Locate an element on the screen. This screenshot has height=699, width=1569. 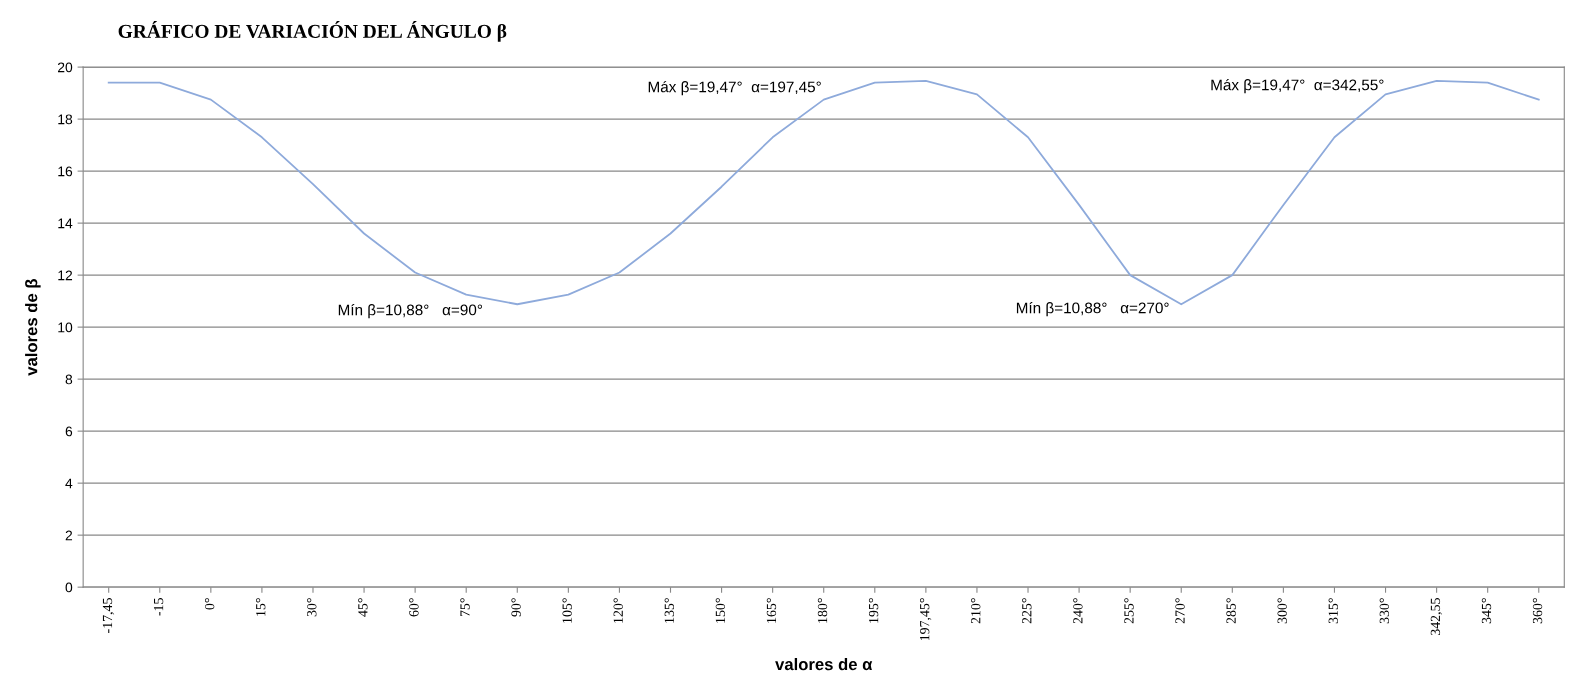
x-tick-label: 270° is located at coordinates (1180, 611).